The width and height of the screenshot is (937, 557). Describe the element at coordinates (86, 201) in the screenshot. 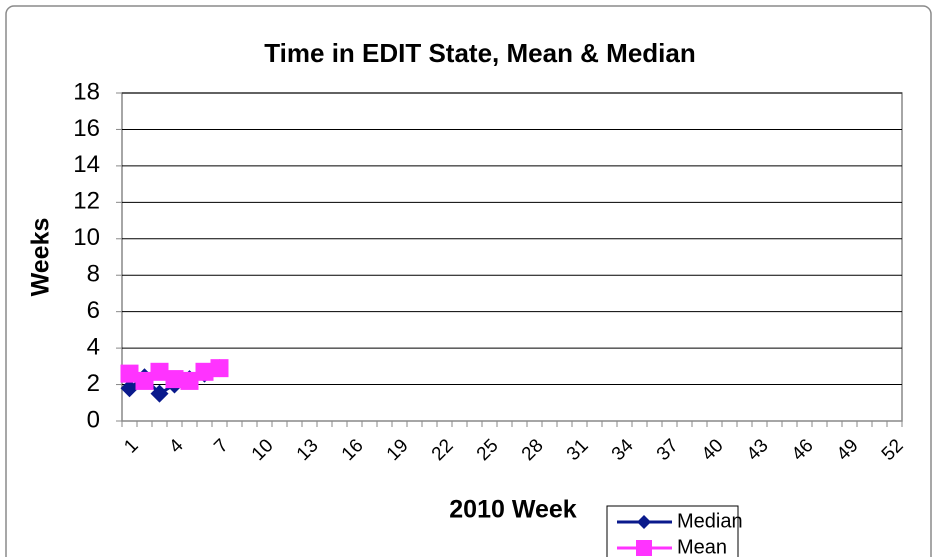

I see `y-tick-label: 12` at that location.